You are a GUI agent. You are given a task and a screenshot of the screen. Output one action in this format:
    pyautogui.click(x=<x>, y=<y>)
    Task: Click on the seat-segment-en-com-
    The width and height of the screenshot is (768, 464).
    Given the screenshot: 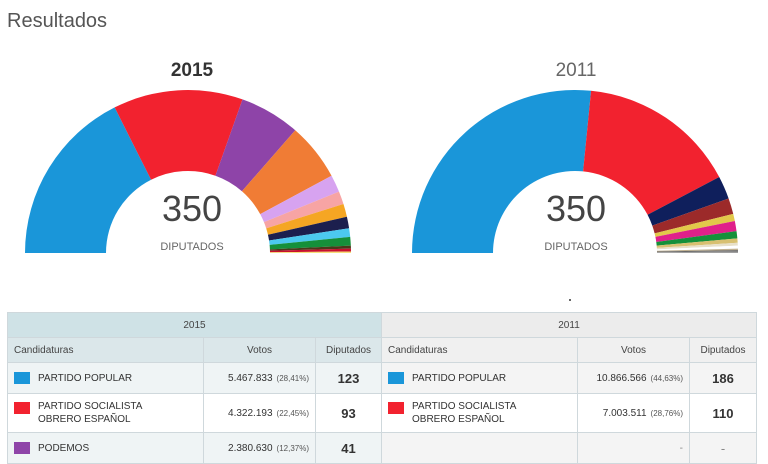 What is the action you would take?
    pyautogui.click(x=300, y=199)
    